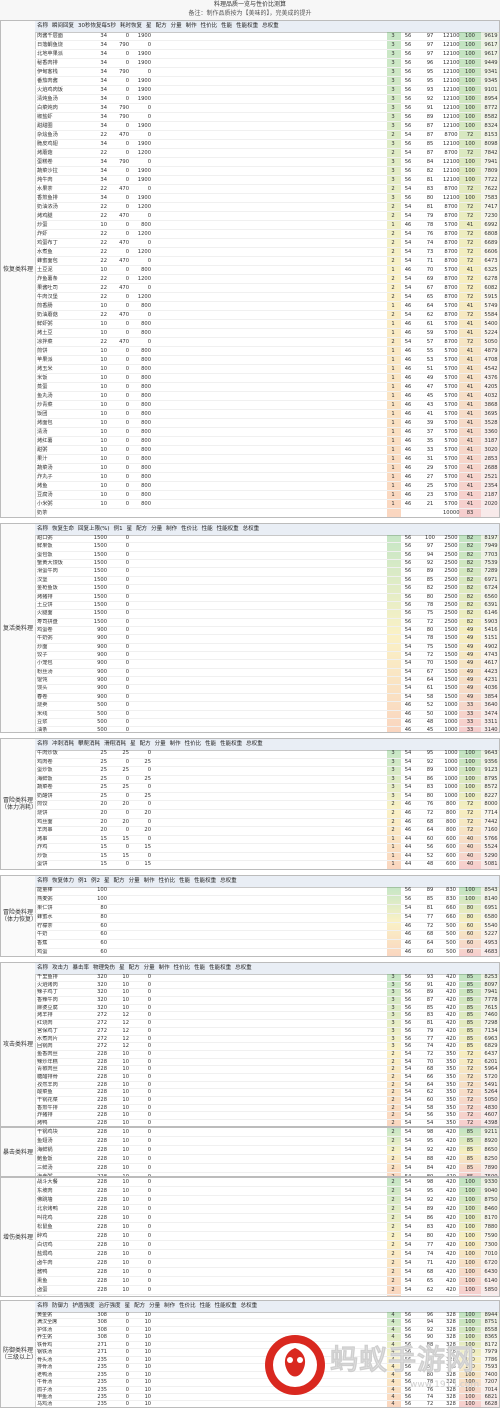 The width and height of the screenshot is (500, 1408). Describe the element at coordinates (491, 405) in the screenshot. I see `total-weight: 3868` at that location.